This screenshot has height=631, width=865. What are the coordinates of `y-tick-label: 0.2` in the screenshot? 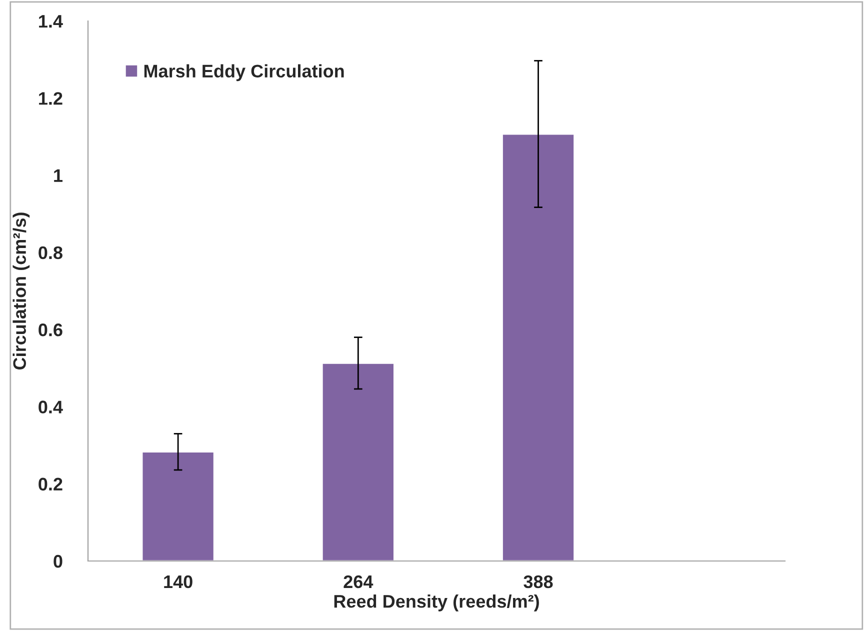 It's located at (50, 484).